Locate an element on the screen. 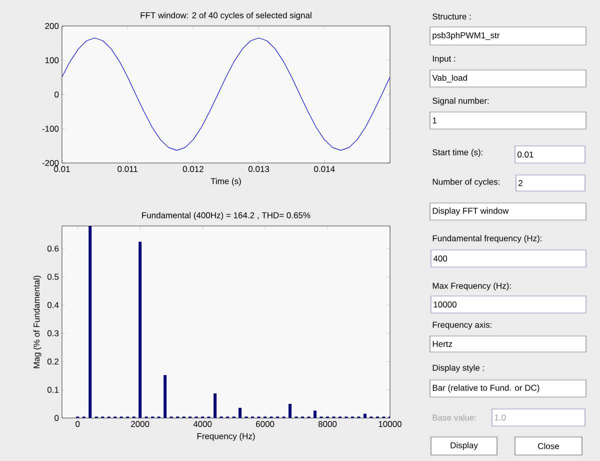 This screenshot has width=600, height=461. text: Base value: is located at coordinates (454, 417).